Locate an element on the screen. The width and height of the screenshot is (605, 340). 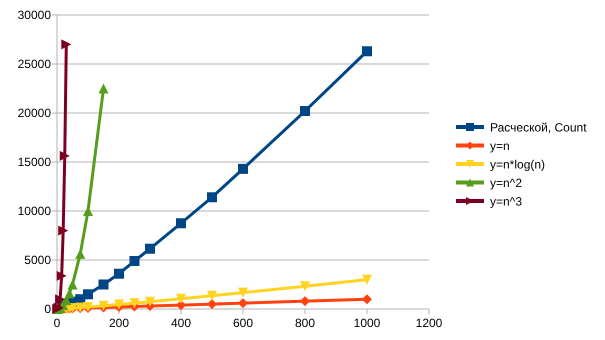
y-tick-label: 30000 is located at coordinates (35, 15).